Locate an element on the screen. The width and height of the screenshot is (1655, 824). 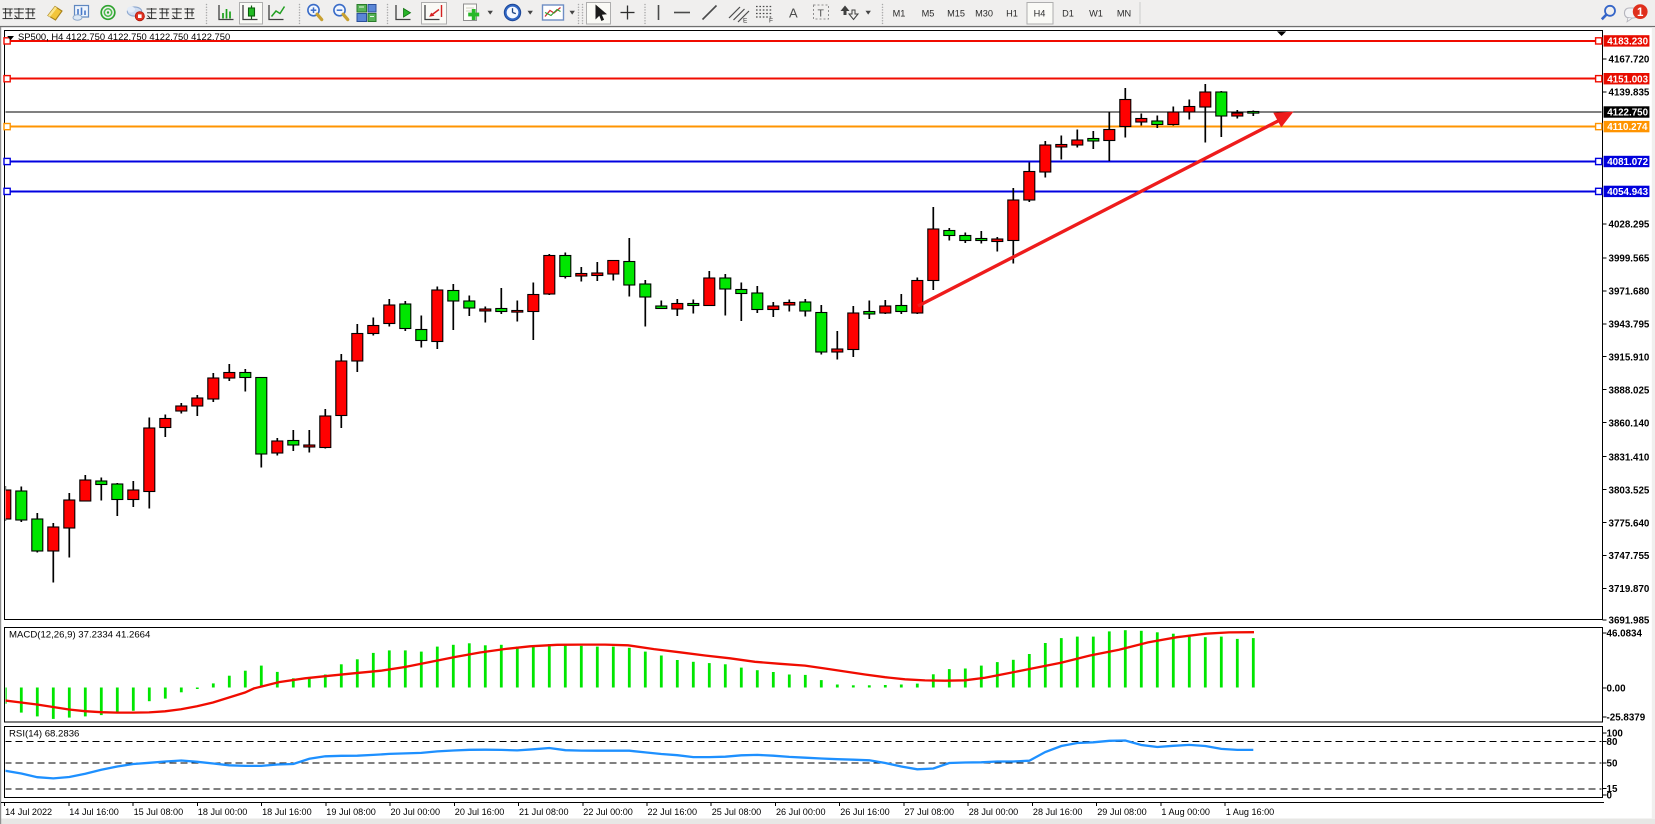
svg-text: 3888.025 is located at coordinates (1629, 390).